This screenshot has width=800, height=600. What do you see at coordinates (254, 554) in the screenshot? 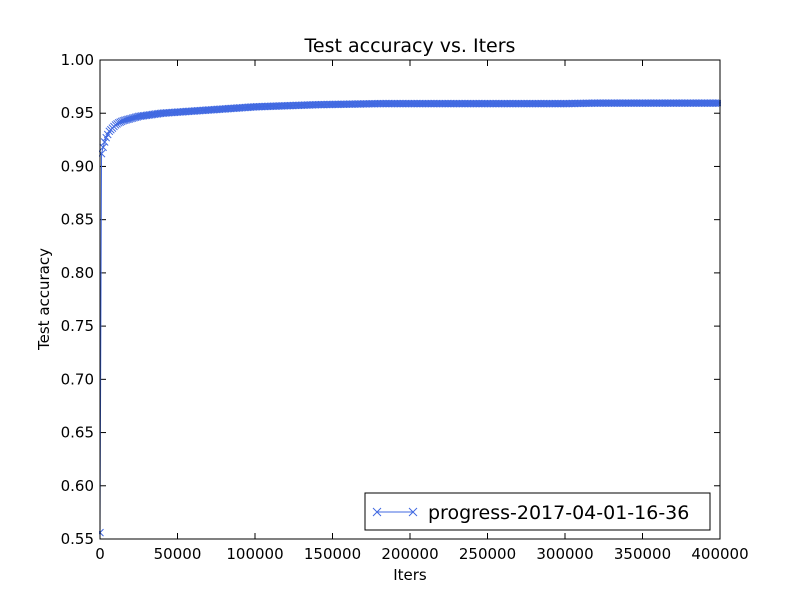
I see `x-tick-label: 100000` at bounding box center [254, 554].